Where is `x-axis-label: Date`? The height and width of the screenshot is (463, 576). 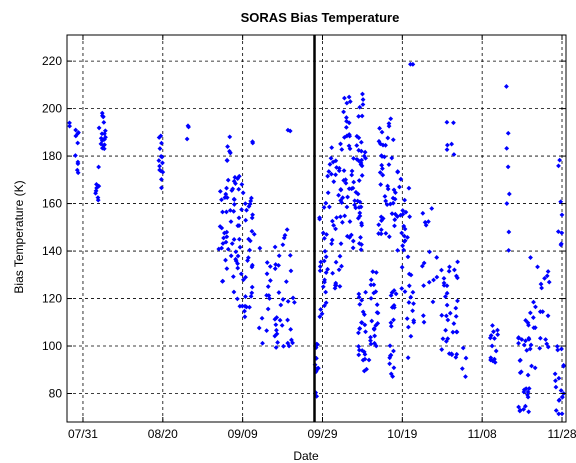 x-axis-label: Date is located at coordinates (306, 456).